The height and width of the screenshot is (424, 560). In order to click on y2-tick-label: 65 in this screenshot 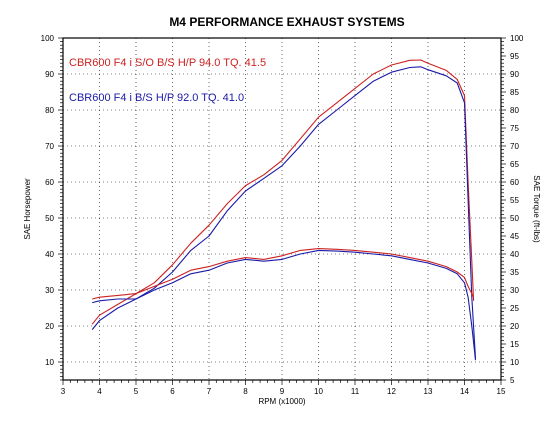, I will do `click(514, 164)`.